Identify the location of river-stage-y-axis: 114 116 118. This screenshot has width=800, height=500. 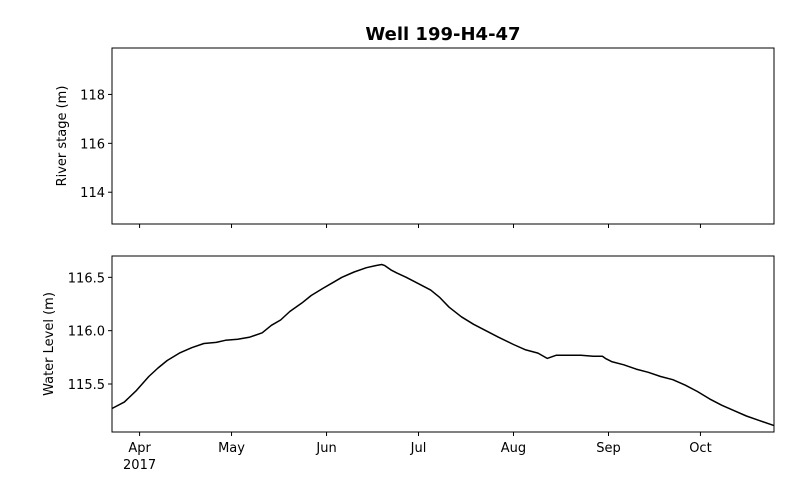
(96, 144).